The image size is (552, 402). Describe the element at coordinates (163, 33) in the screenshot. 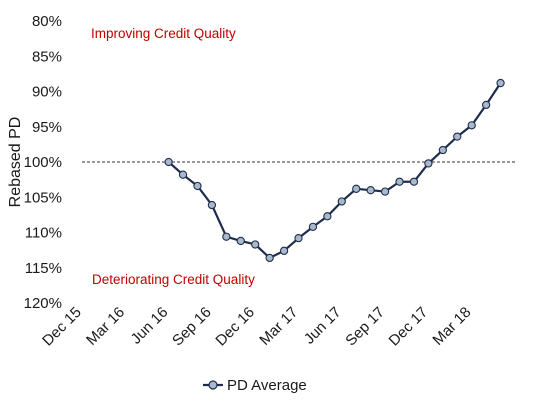

I see `annotation-improving: Improving Credit Quality` at that location.